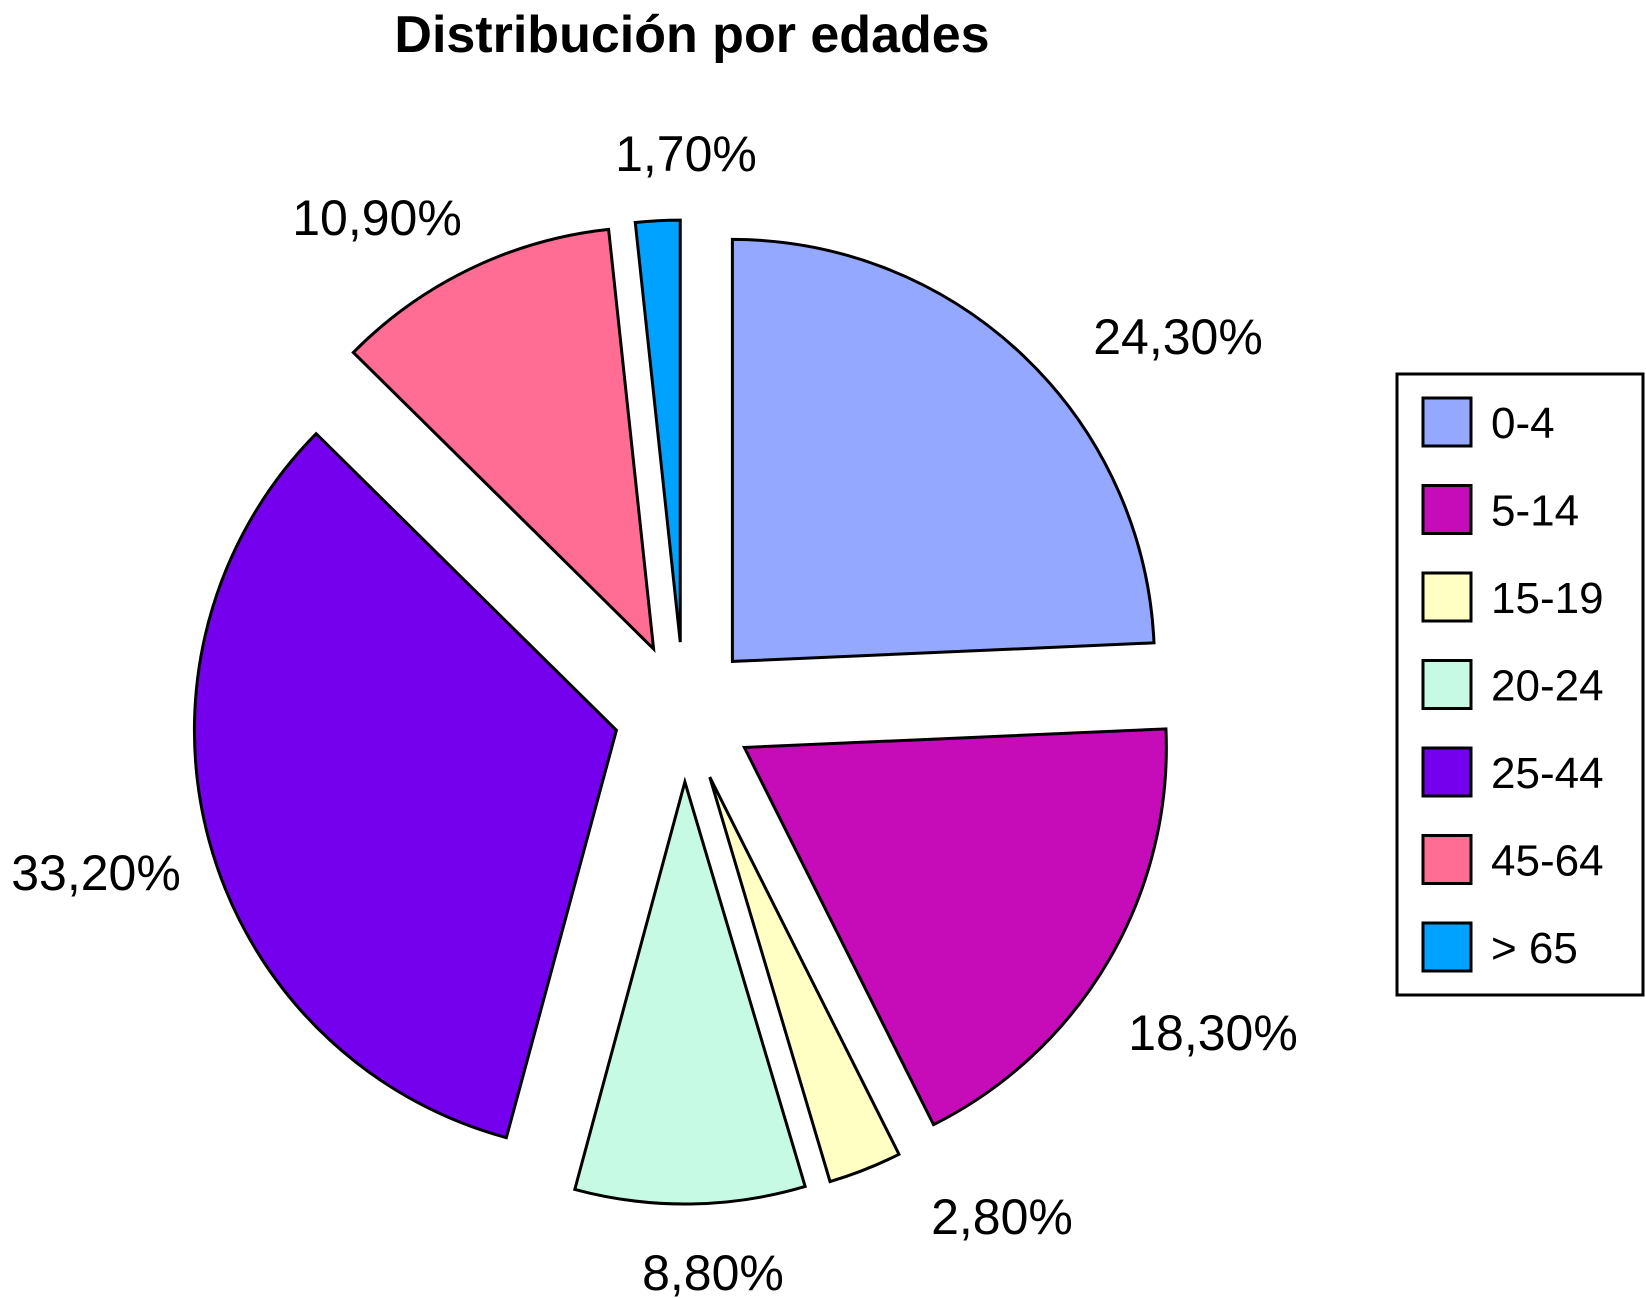  I want to click on slice-value-label-2: 18,30%, so click(1213, 1033).